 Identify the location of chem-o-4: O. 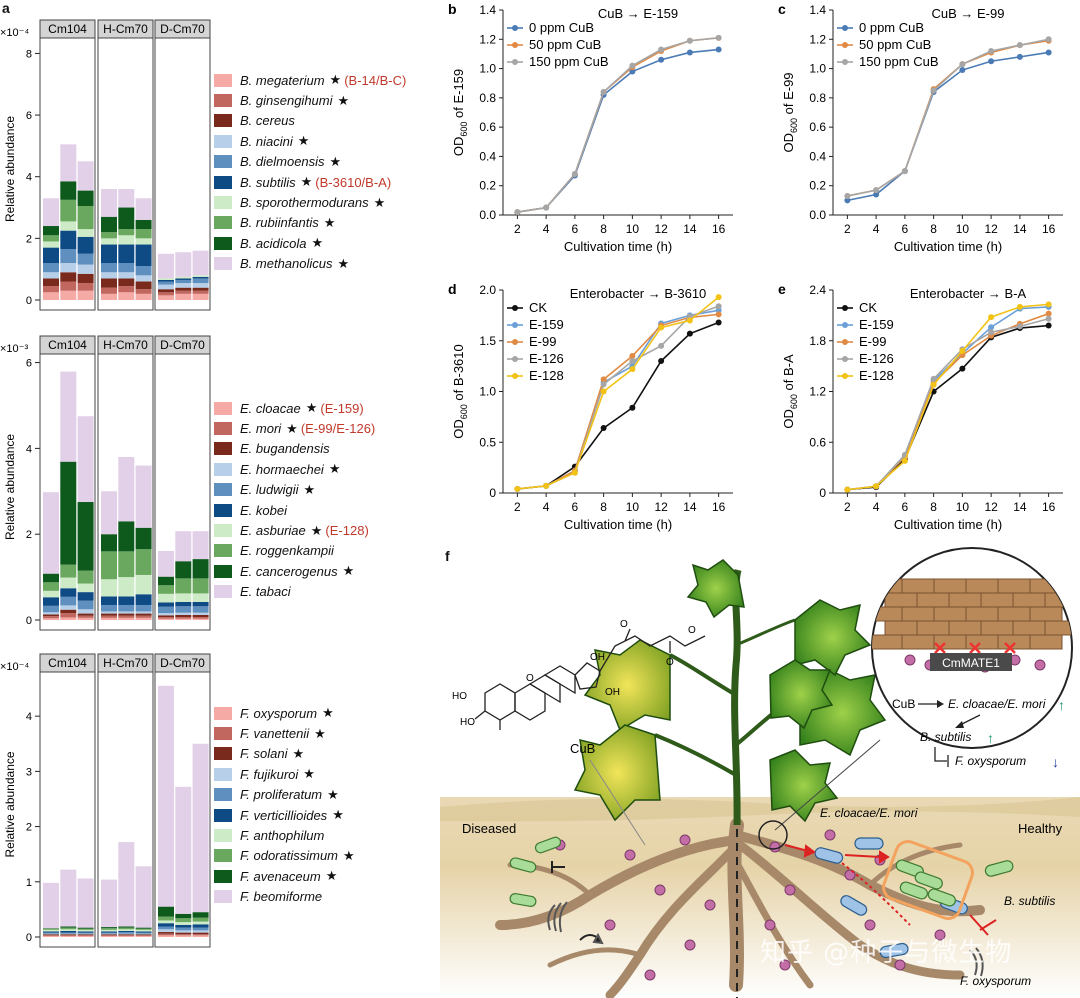
(692, 630).